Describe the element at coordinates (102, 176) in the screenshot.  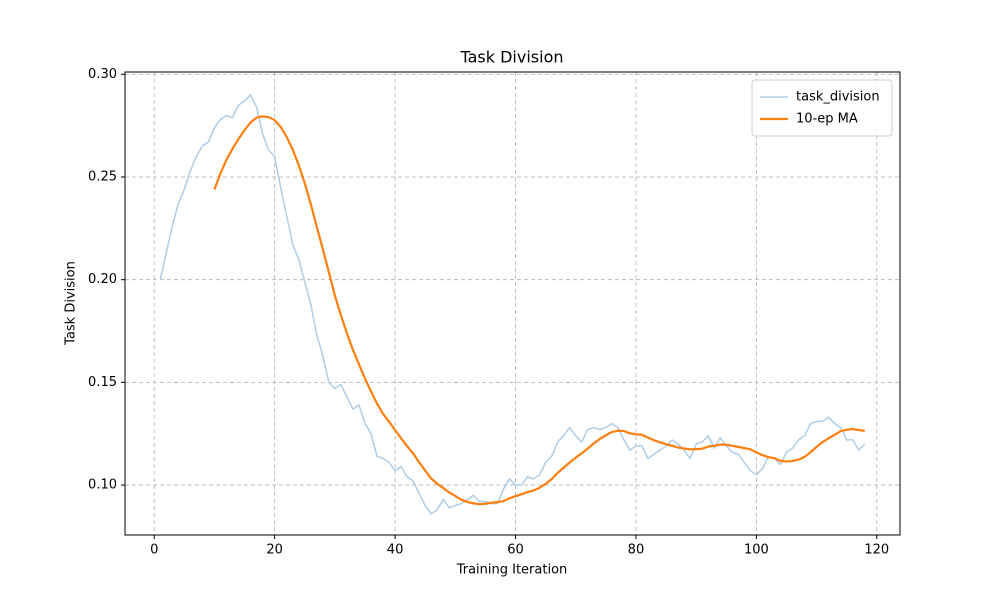
I see `y-tick-label: 0.25` at that location.